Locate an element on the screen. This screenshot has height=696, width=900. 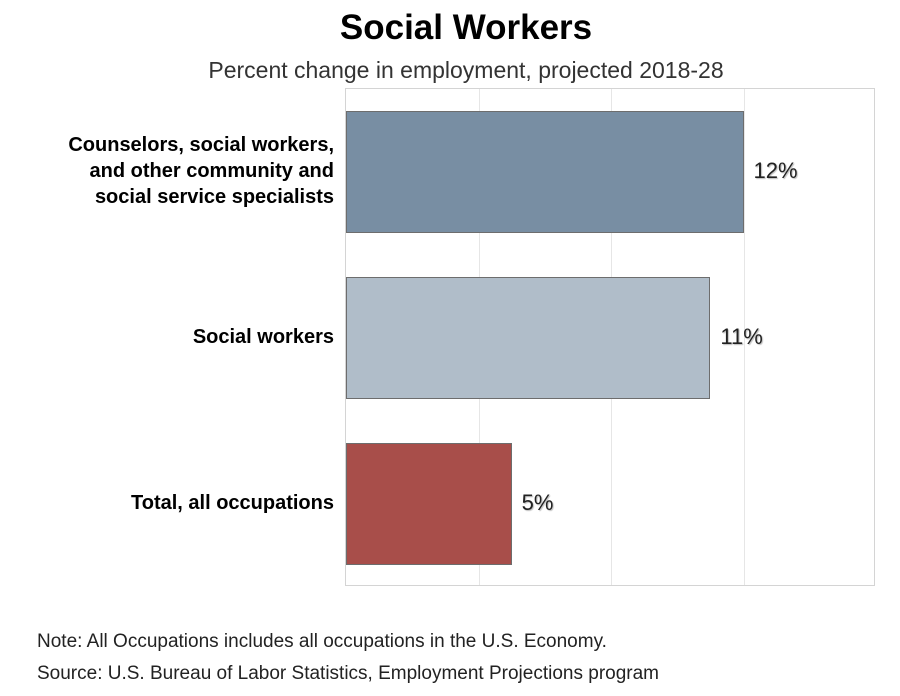
bar-value-label: 12% is located at coordinates (775, 170).